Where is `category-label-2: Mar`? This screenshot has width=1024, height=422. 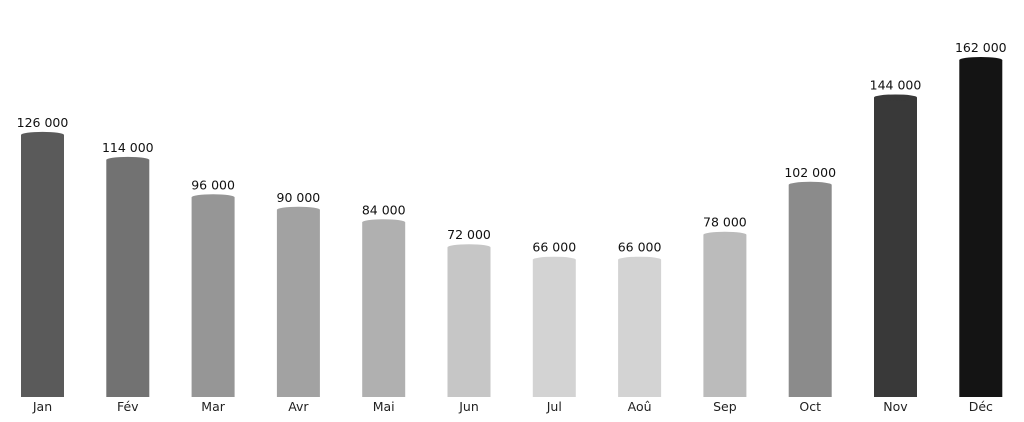 category-label-2: Mar is located at coordinates (213, 406).